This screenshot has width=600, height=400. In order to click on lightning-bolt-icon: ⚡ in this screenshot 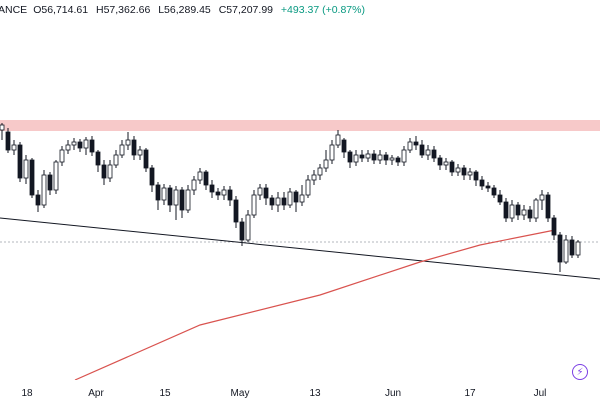, I will do `click(580, 372)`.